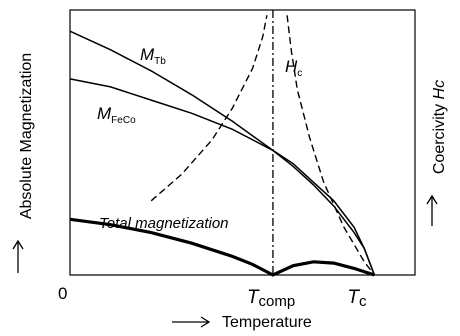  I want to click on y-axis-right-label: Coercivity Hc, so click(439, 127).